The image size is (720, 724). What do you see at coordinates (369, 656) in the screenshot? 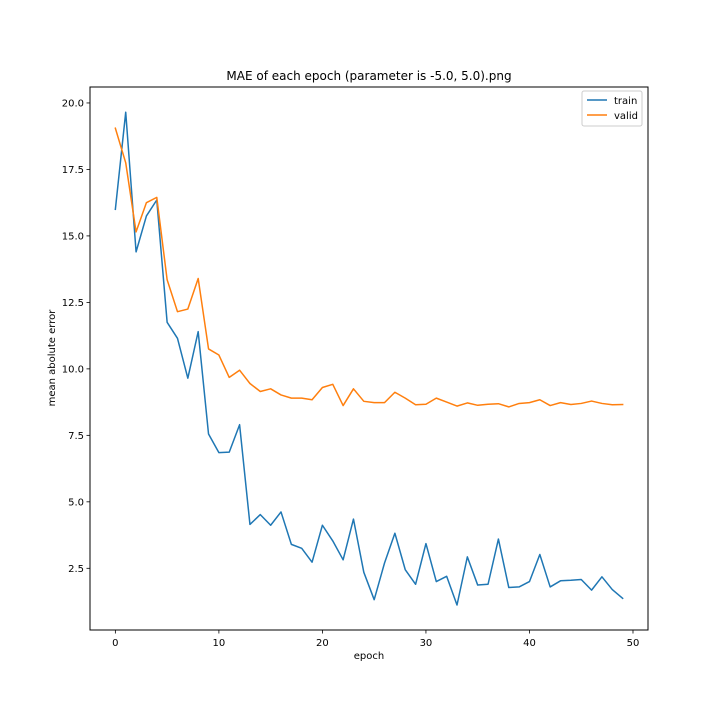
I see `x-axis-label: epoch` at bounding box center [369, 656].